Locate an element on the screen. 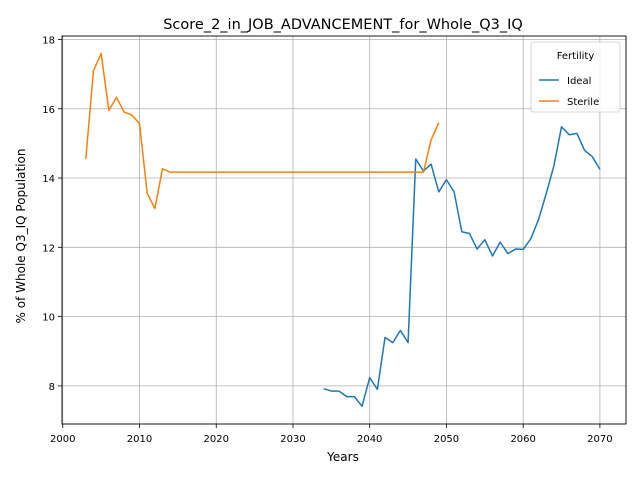  x-tick-label: 2010 is located at coordinates (139, 439).